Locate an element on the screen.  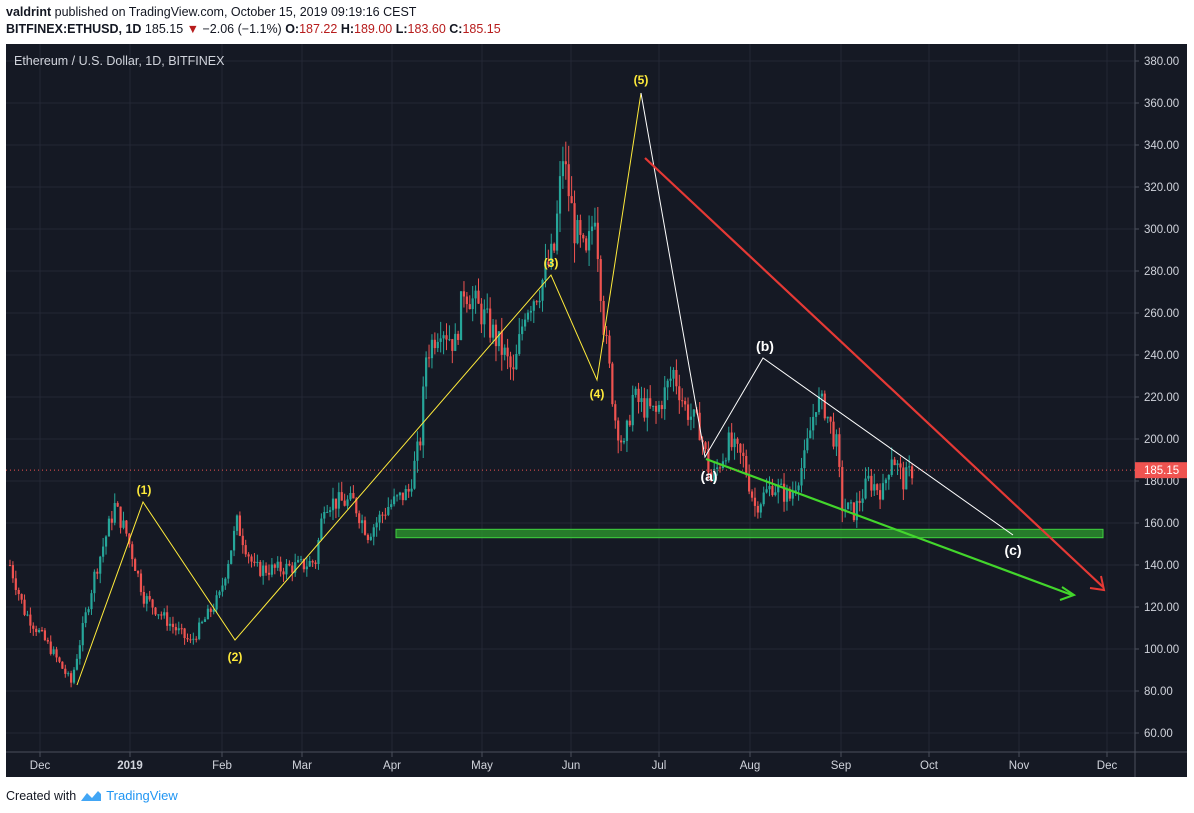
time-tick-label: Jul is located at coordinates (659, 766).